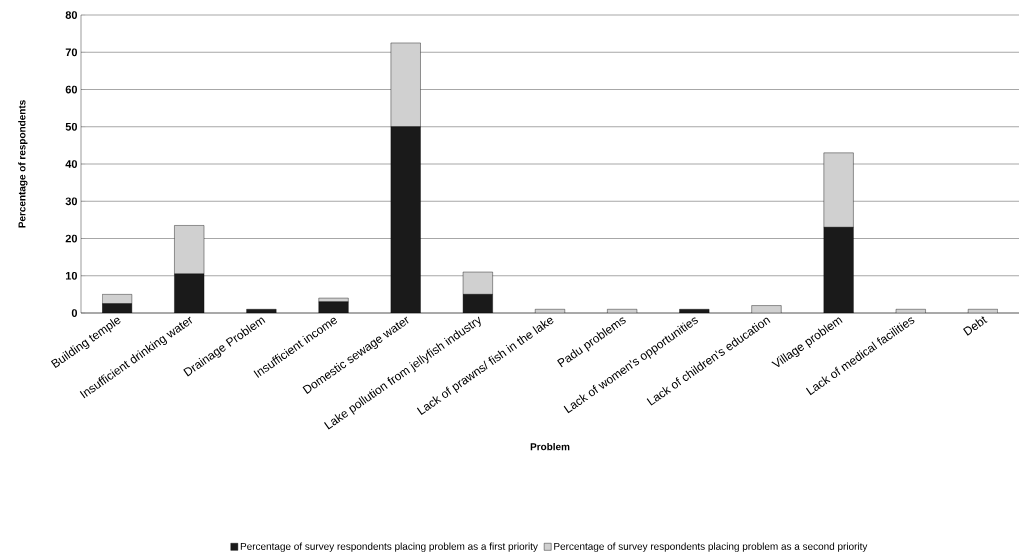 Image resolution: width=1022 pixels, height=558 pixels. I want to click on x-axis-title: Problem, so click(550, 446).